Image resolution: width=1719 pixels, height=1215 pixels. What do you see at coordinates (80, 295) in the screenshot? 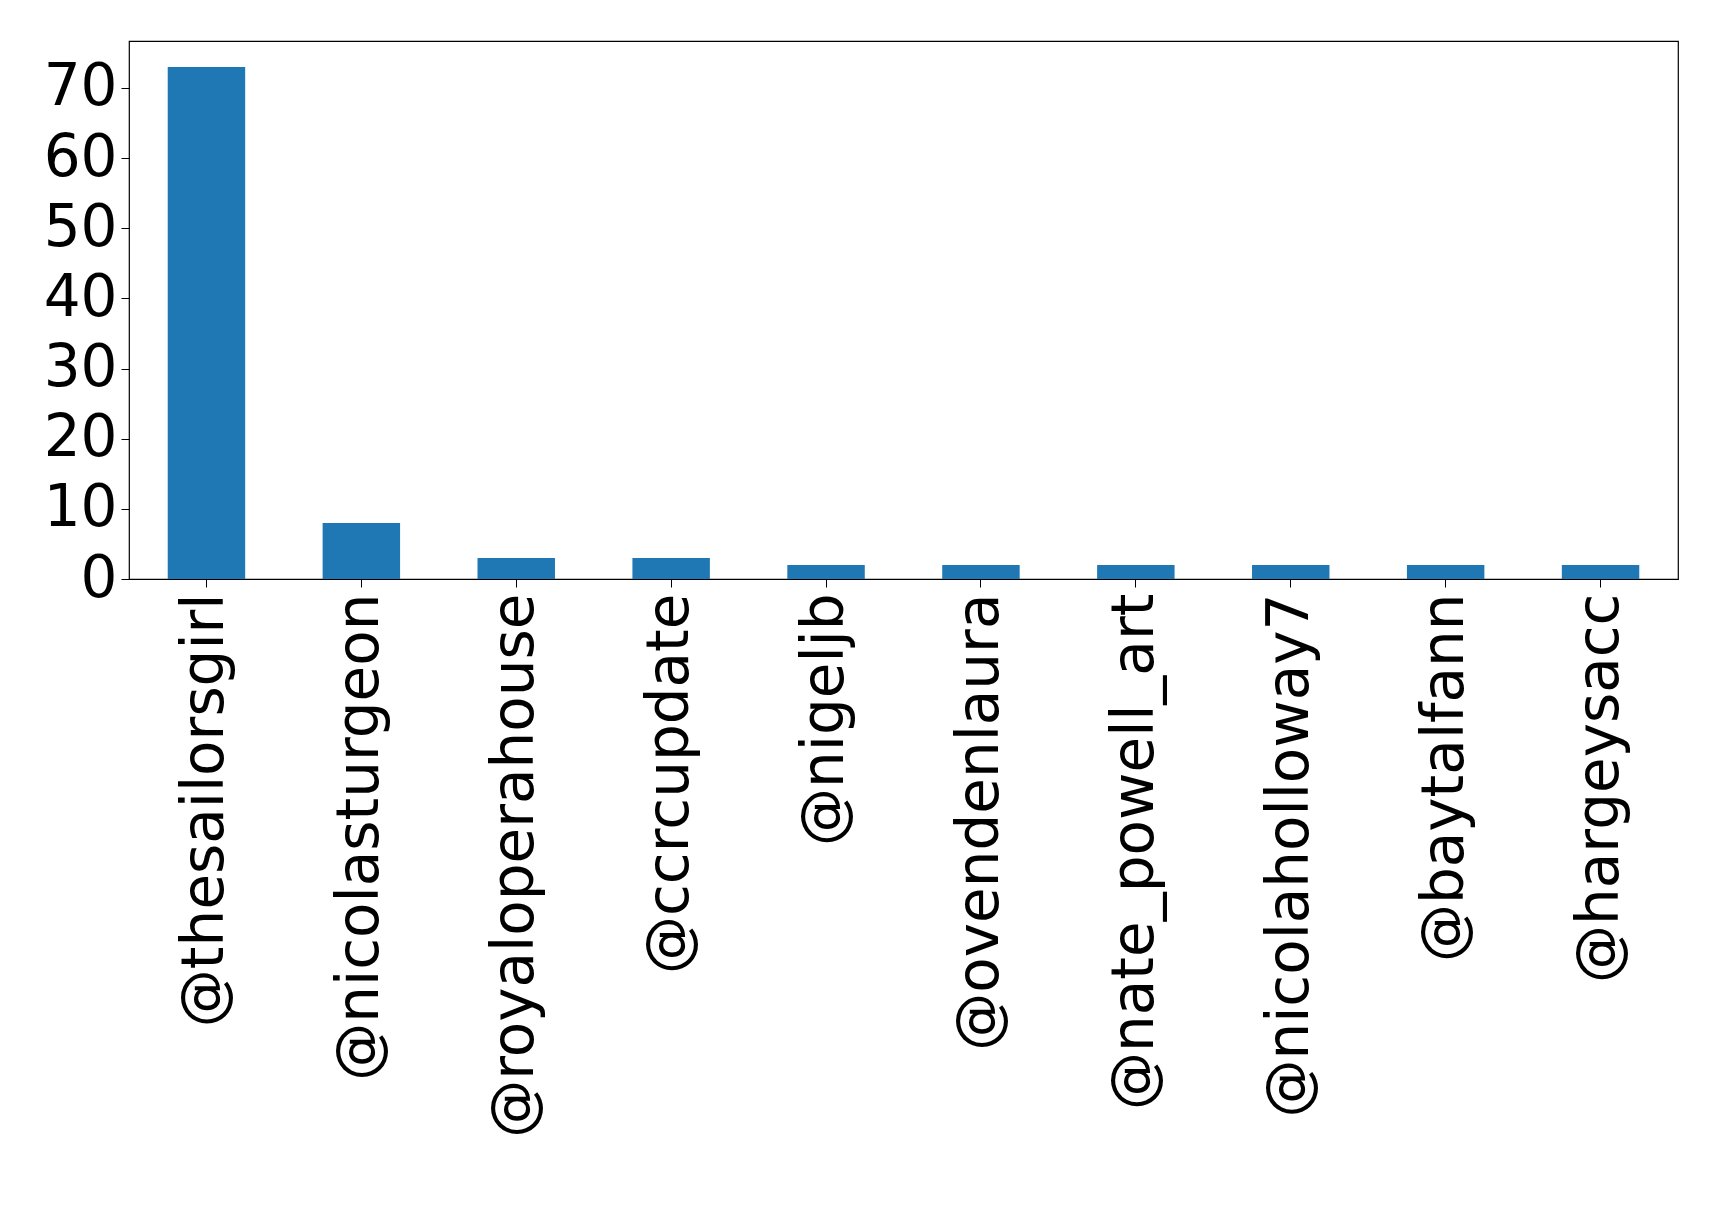
I see `y-tick-label: 40` at bounding box center [80, 295].